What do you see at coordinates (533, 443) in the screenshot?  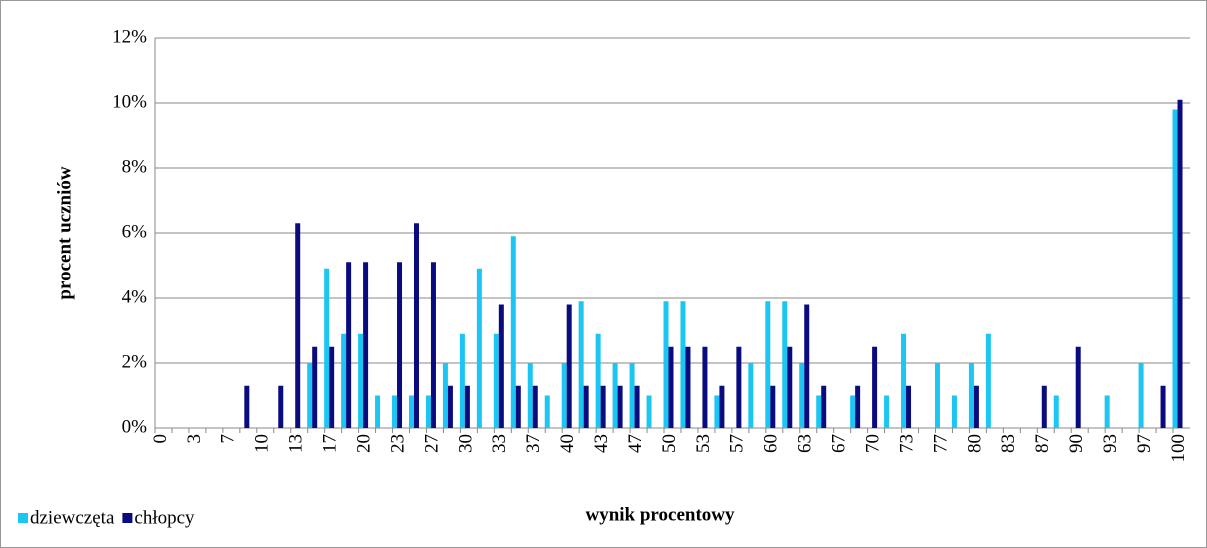 I see `x-tick-label: 37` at bounding box center [533, 443].